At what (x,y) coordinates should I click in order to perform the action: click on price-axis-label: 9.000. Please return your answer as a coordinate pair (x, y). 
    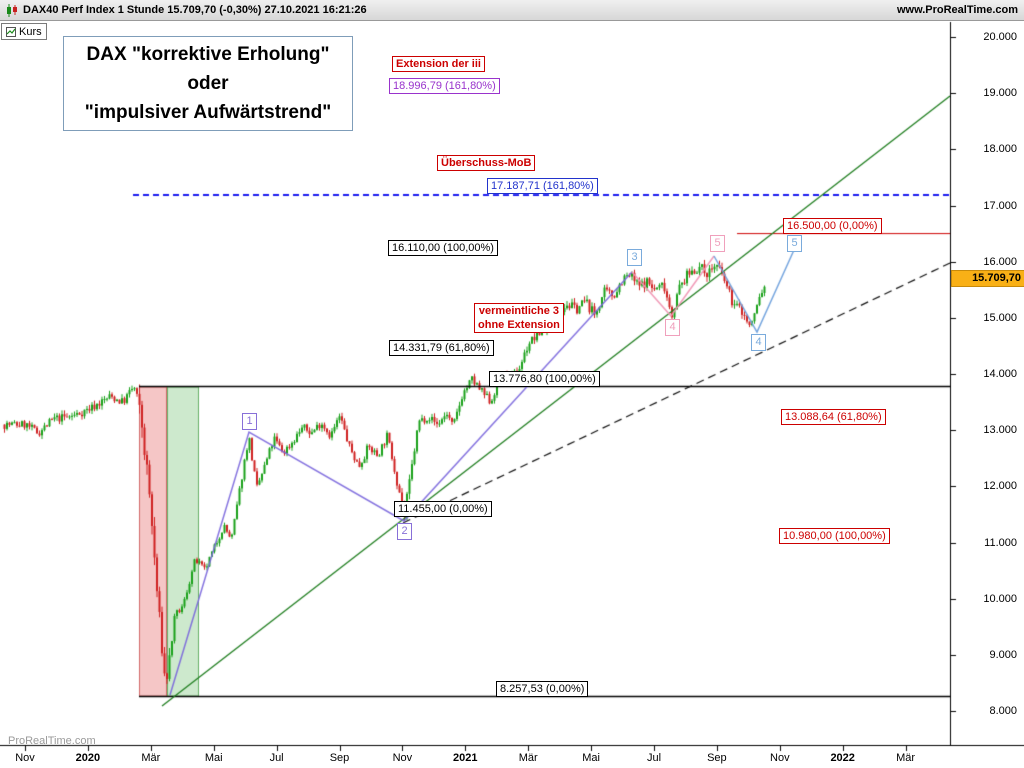
    Looking at the image, I should click on (1003, 654).